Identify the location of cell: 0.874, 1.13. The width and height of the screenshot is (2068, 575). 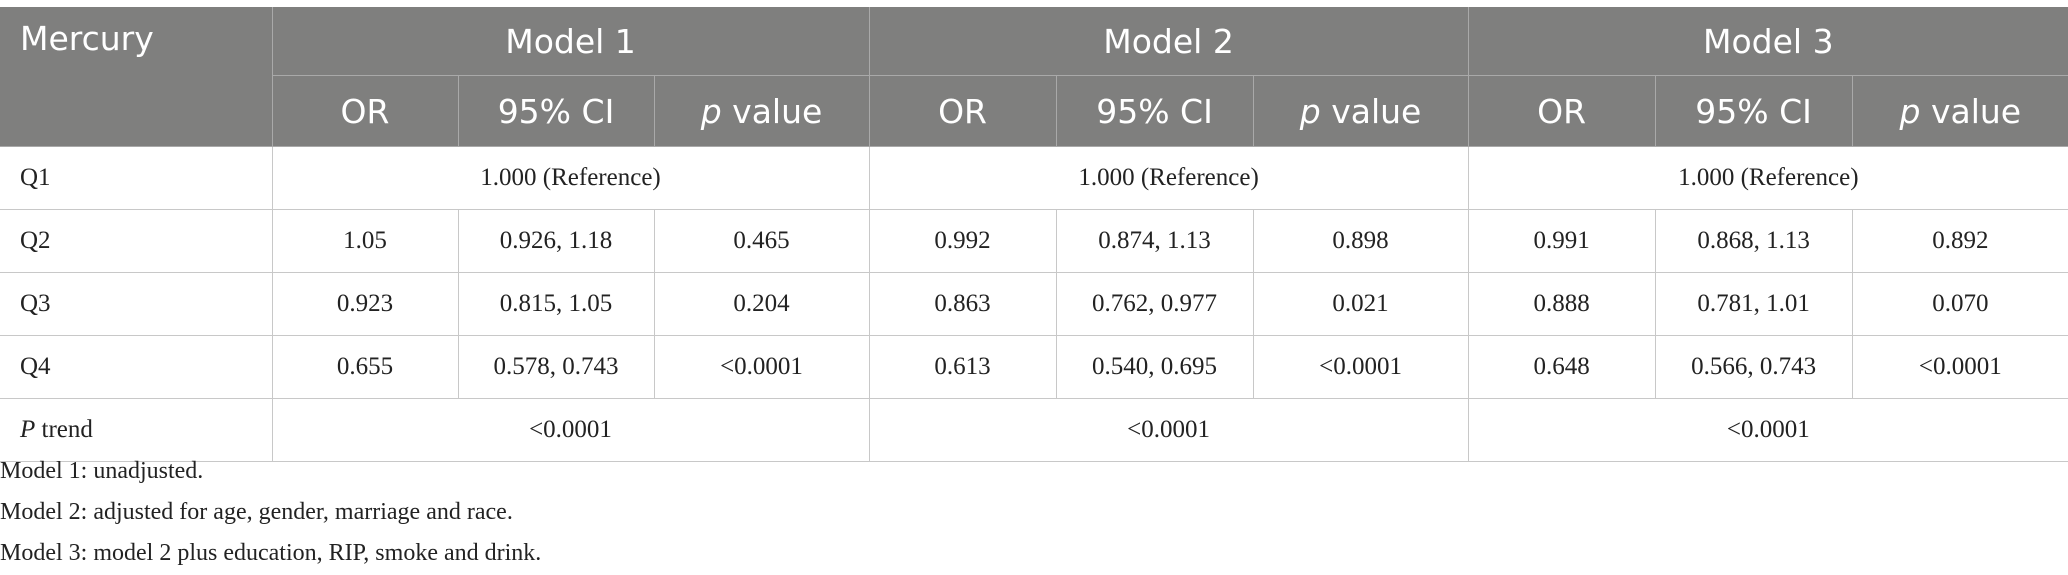
(1154, 241).